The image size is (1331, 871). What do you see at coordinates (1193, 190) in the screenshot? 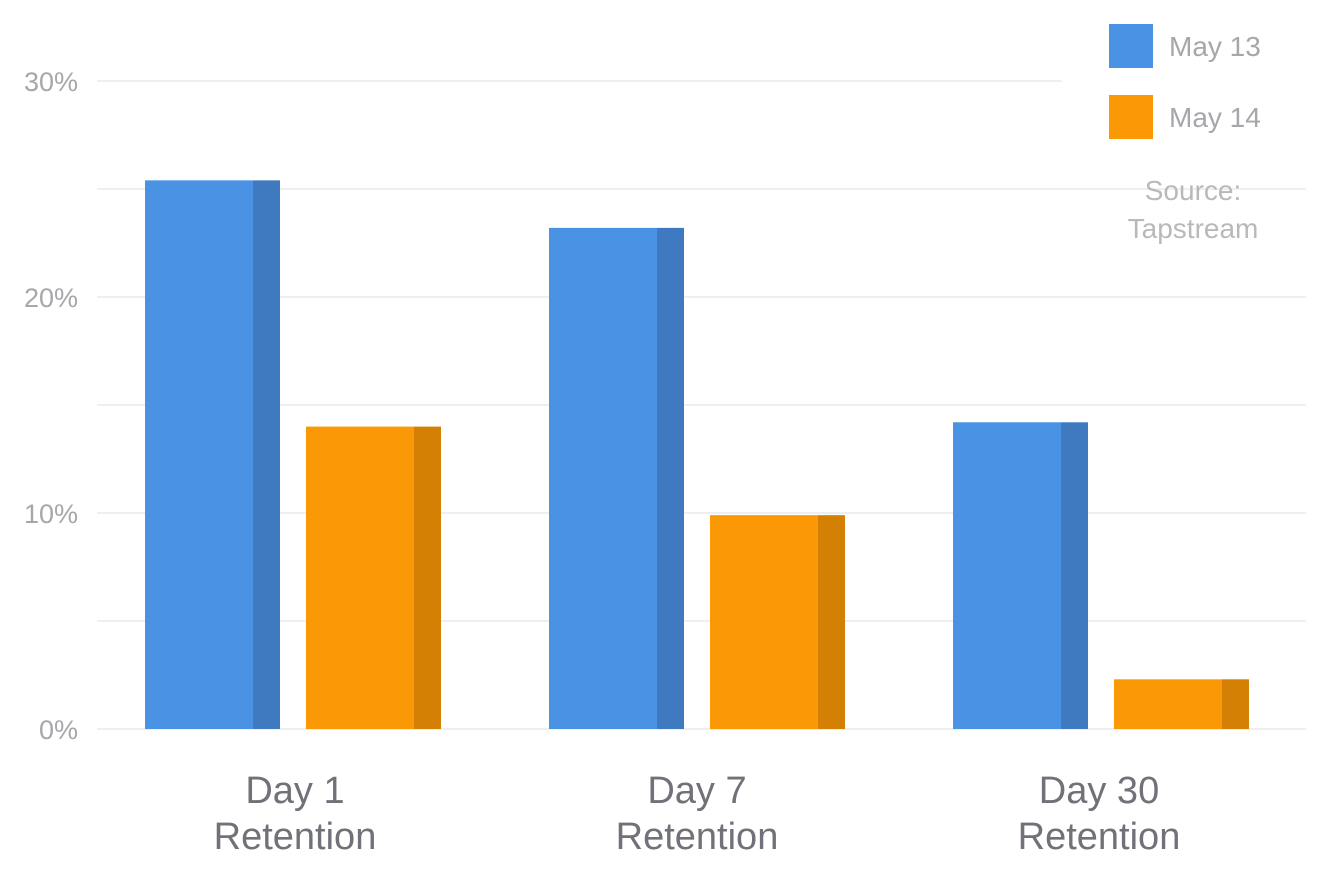
I see `source-text: Source:` at bounding box center [1193, 190].